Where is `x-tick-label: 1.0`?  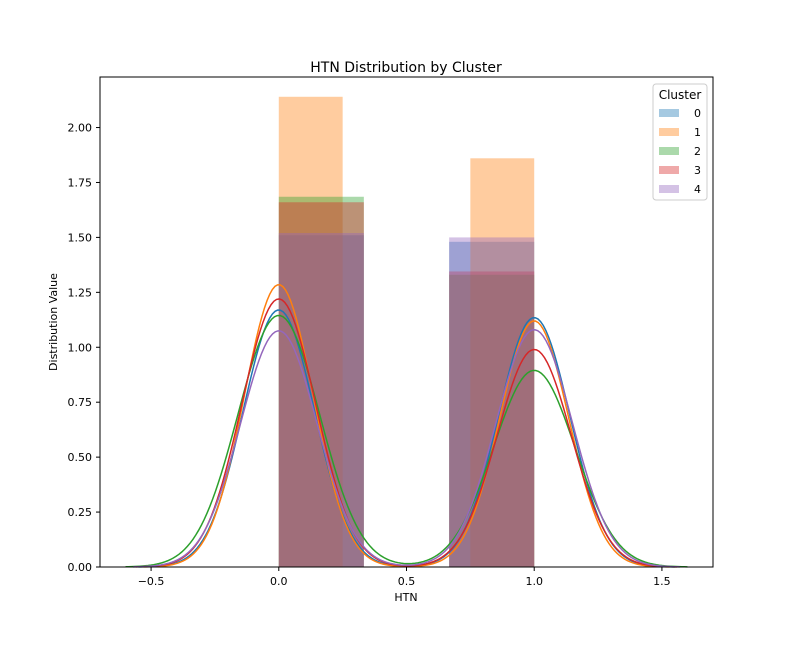
x-tick-label: 1.0 is located at coordinates (534, 581).